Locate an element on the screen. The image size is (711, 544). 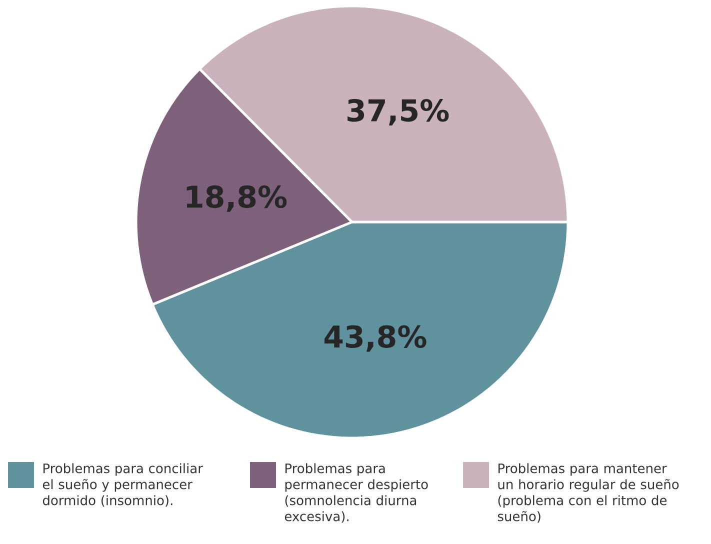
legend-label: Problemas para permanecer despierto (somnolencia diurna excesiva). is located at coordinates (356, 493).